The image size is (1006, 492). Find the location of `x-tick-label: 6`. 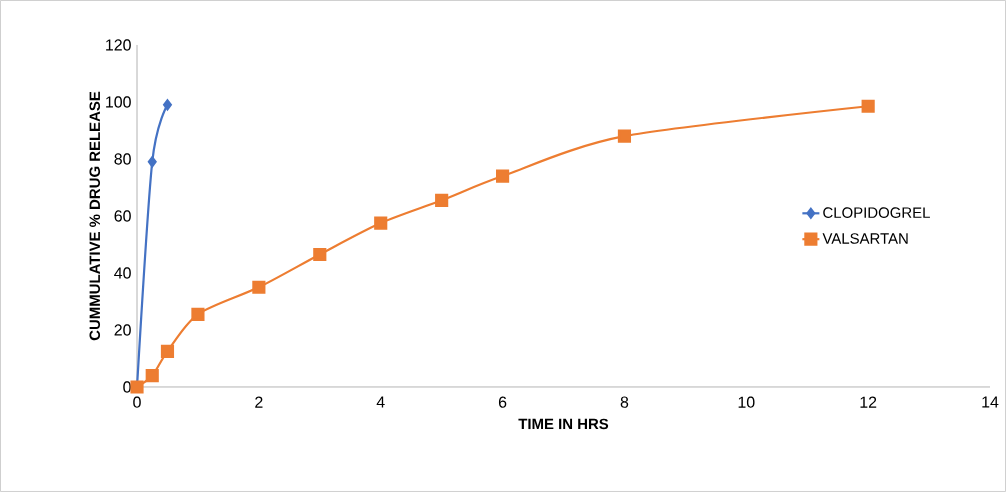

x-tick-label: 6 is located at coordinates (502, 402).